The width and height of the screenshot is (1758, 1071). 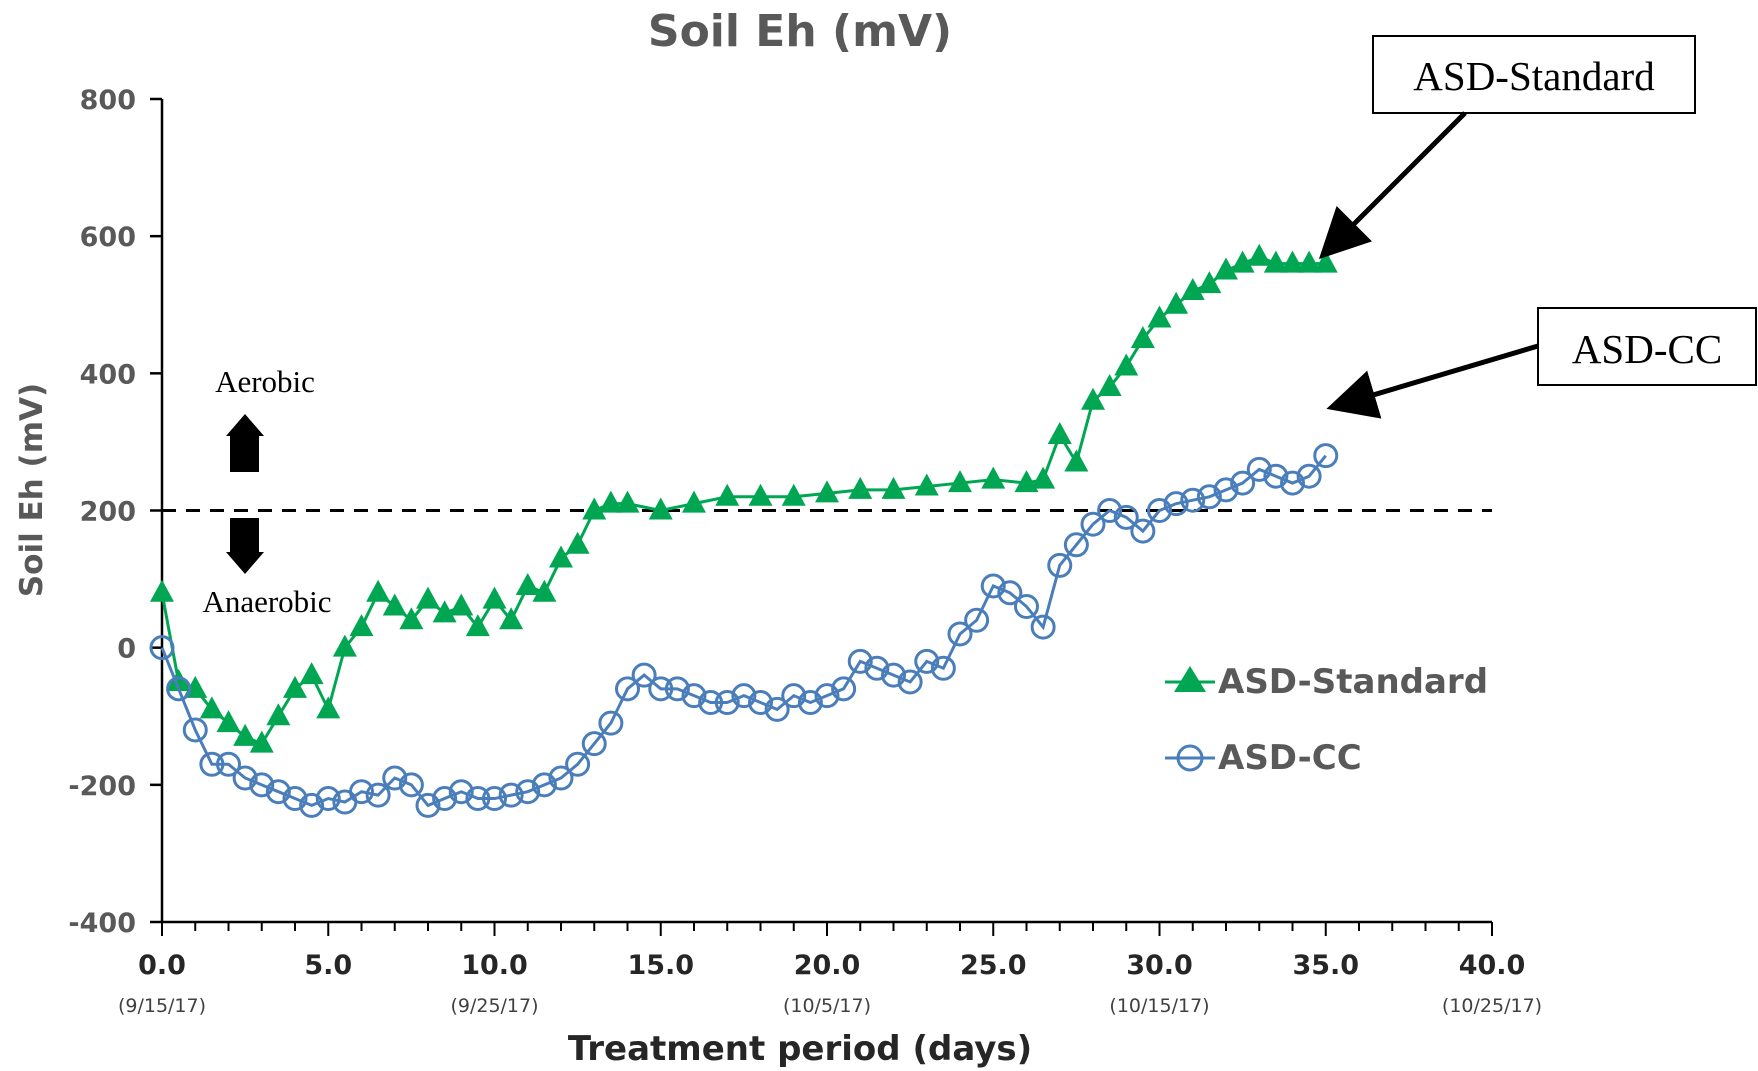 What do you see at coordinates (108, 237) in the screenshot?
I see `y-tick-label: 600` at bounding box center [108, 237].